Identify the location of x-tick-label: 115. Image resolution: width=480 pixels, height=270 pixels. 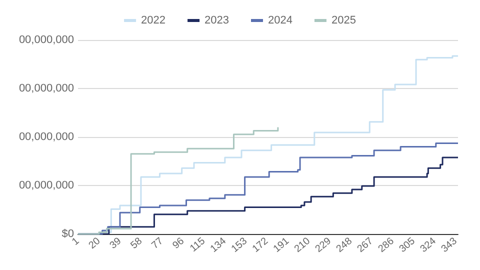
(198, 245).